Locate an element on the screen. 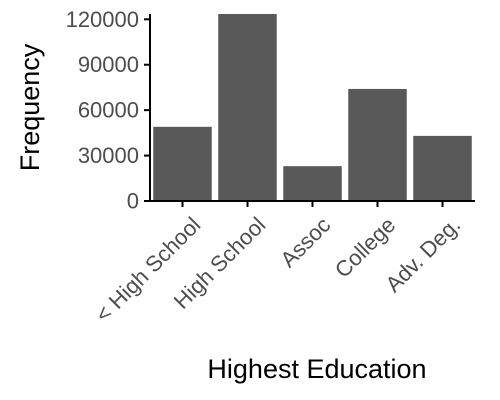 This screenshot has width=500, height=400. x-tick-label: Assoc is located at coordinates (305, 242).